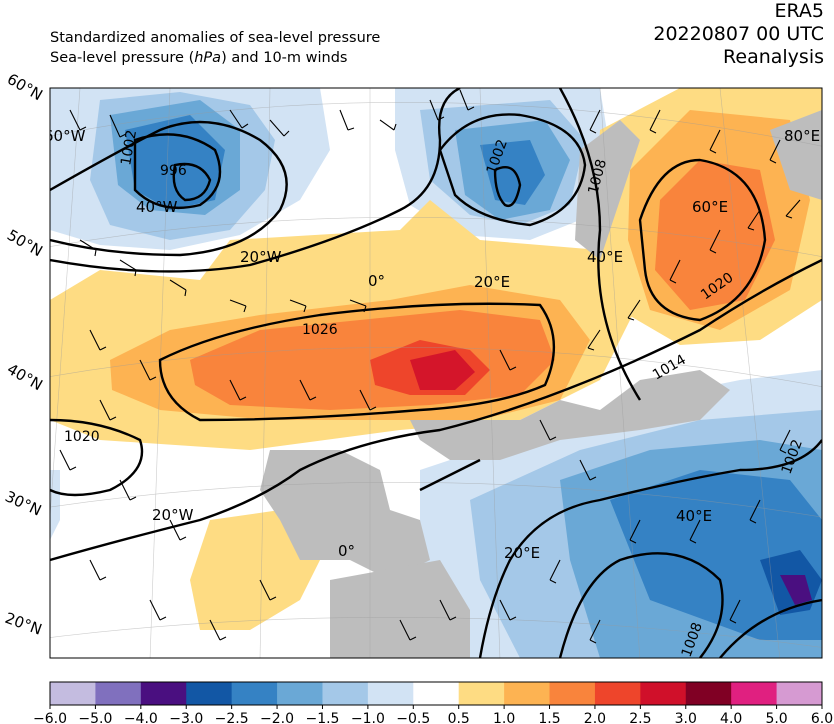  What do you see at coordinates (799, 11) in the screenshot?
I see `model-name: ERA5` at bounding box center [799, 11].